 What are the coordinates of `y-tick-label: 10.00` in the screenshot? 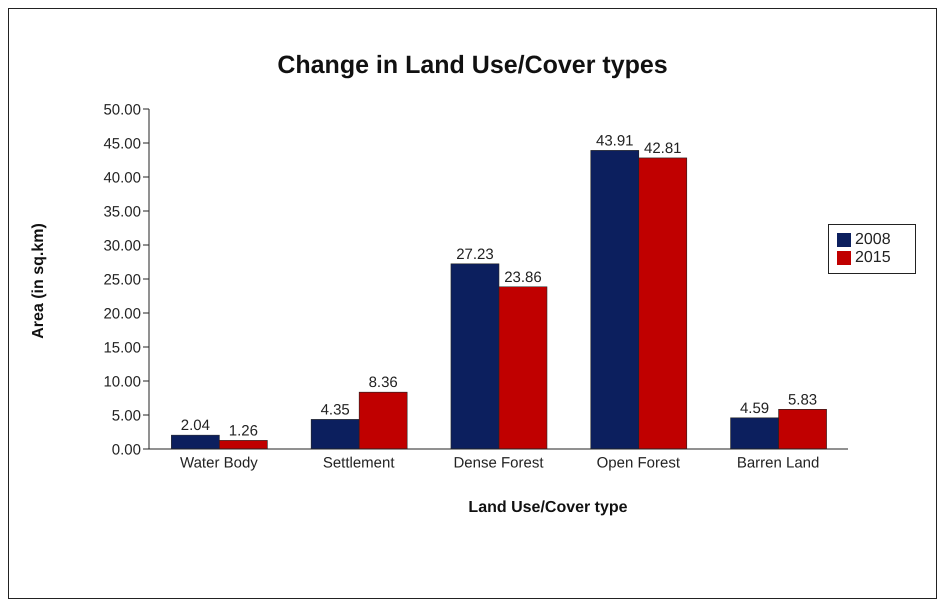 It's located at (122, 381).